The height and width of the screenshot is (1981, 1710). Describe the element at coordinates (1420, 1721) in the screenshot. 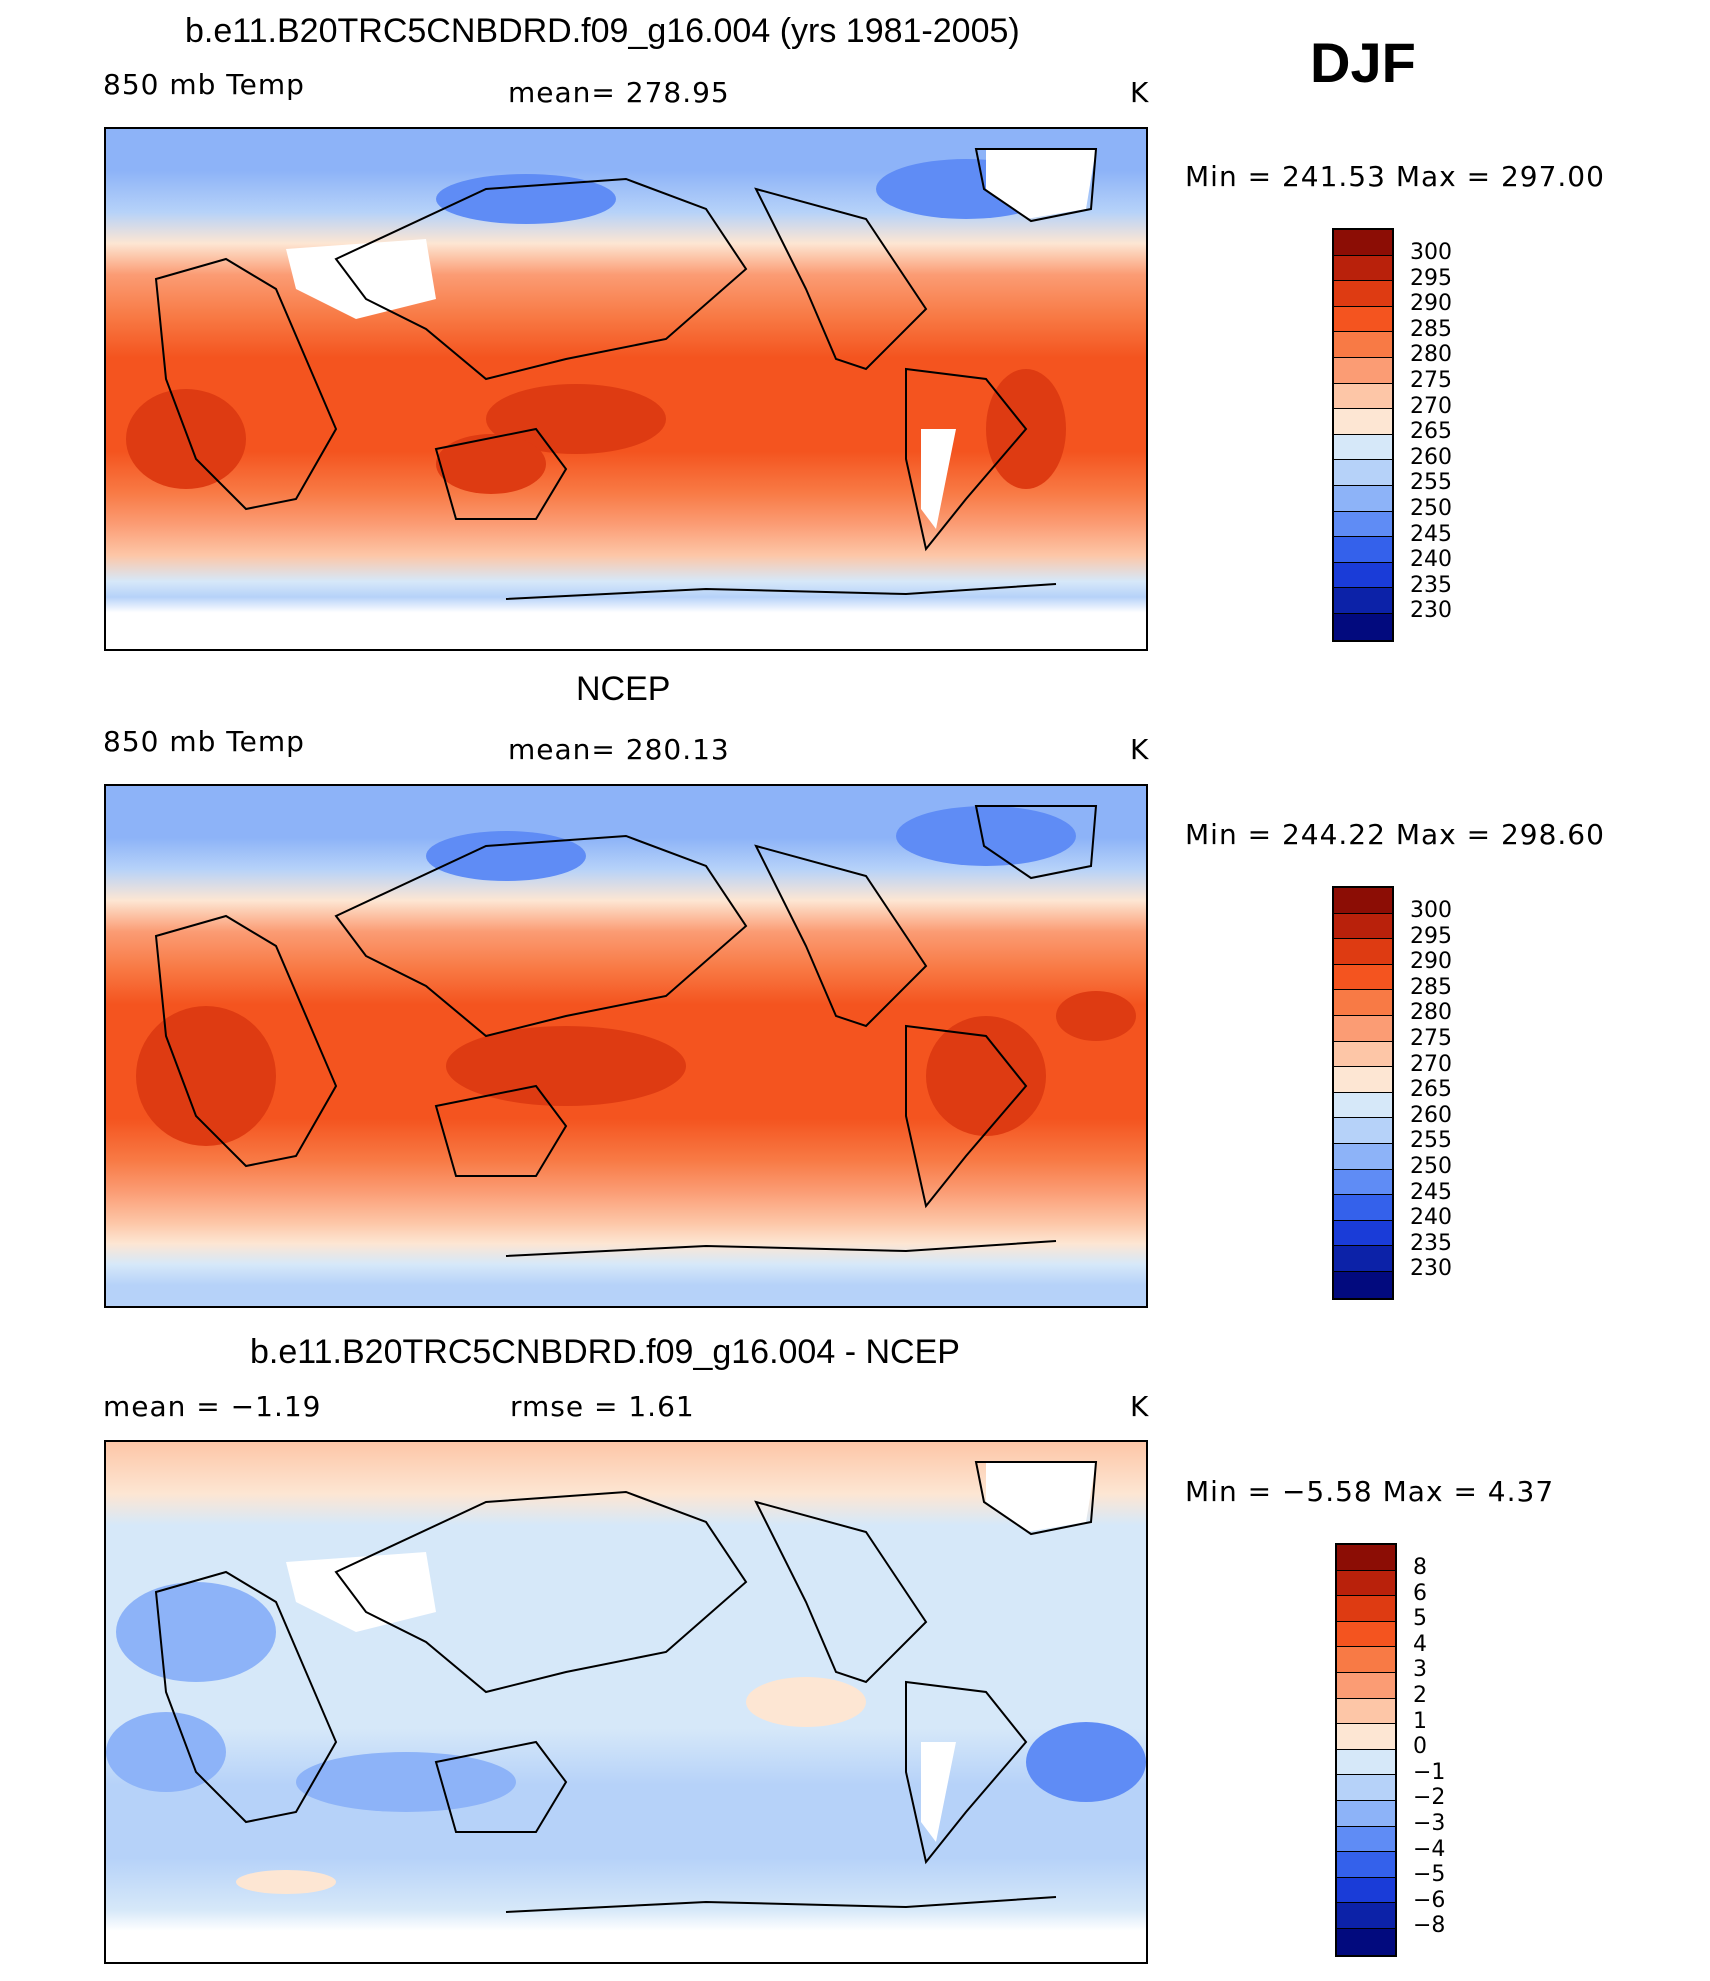

I see `colorbar-tick-label: 1` at that location.